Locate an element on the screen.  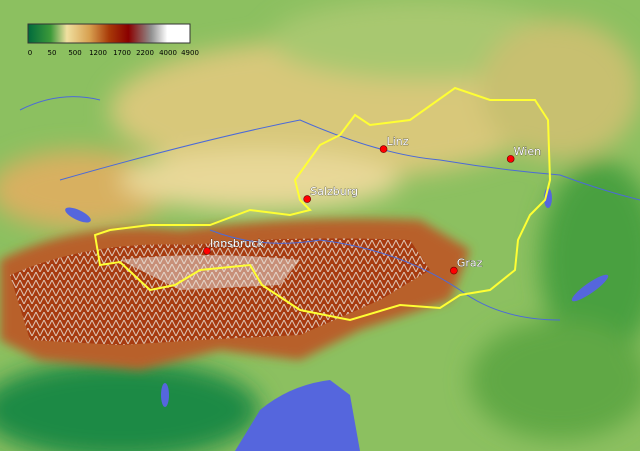
city-marker-linz is located at coordinates (383, 149).